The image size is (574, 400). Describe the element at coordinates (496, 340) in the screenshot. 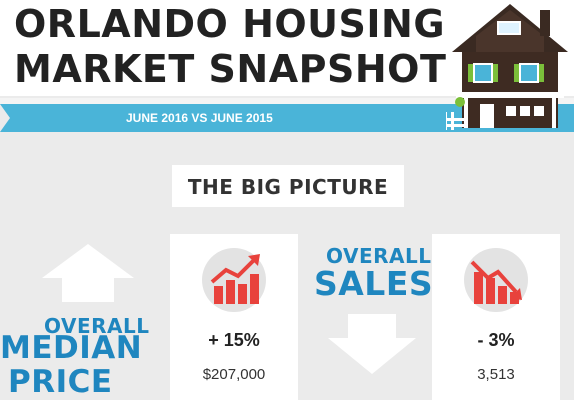

I see `sales-change: - 3%` at that location.